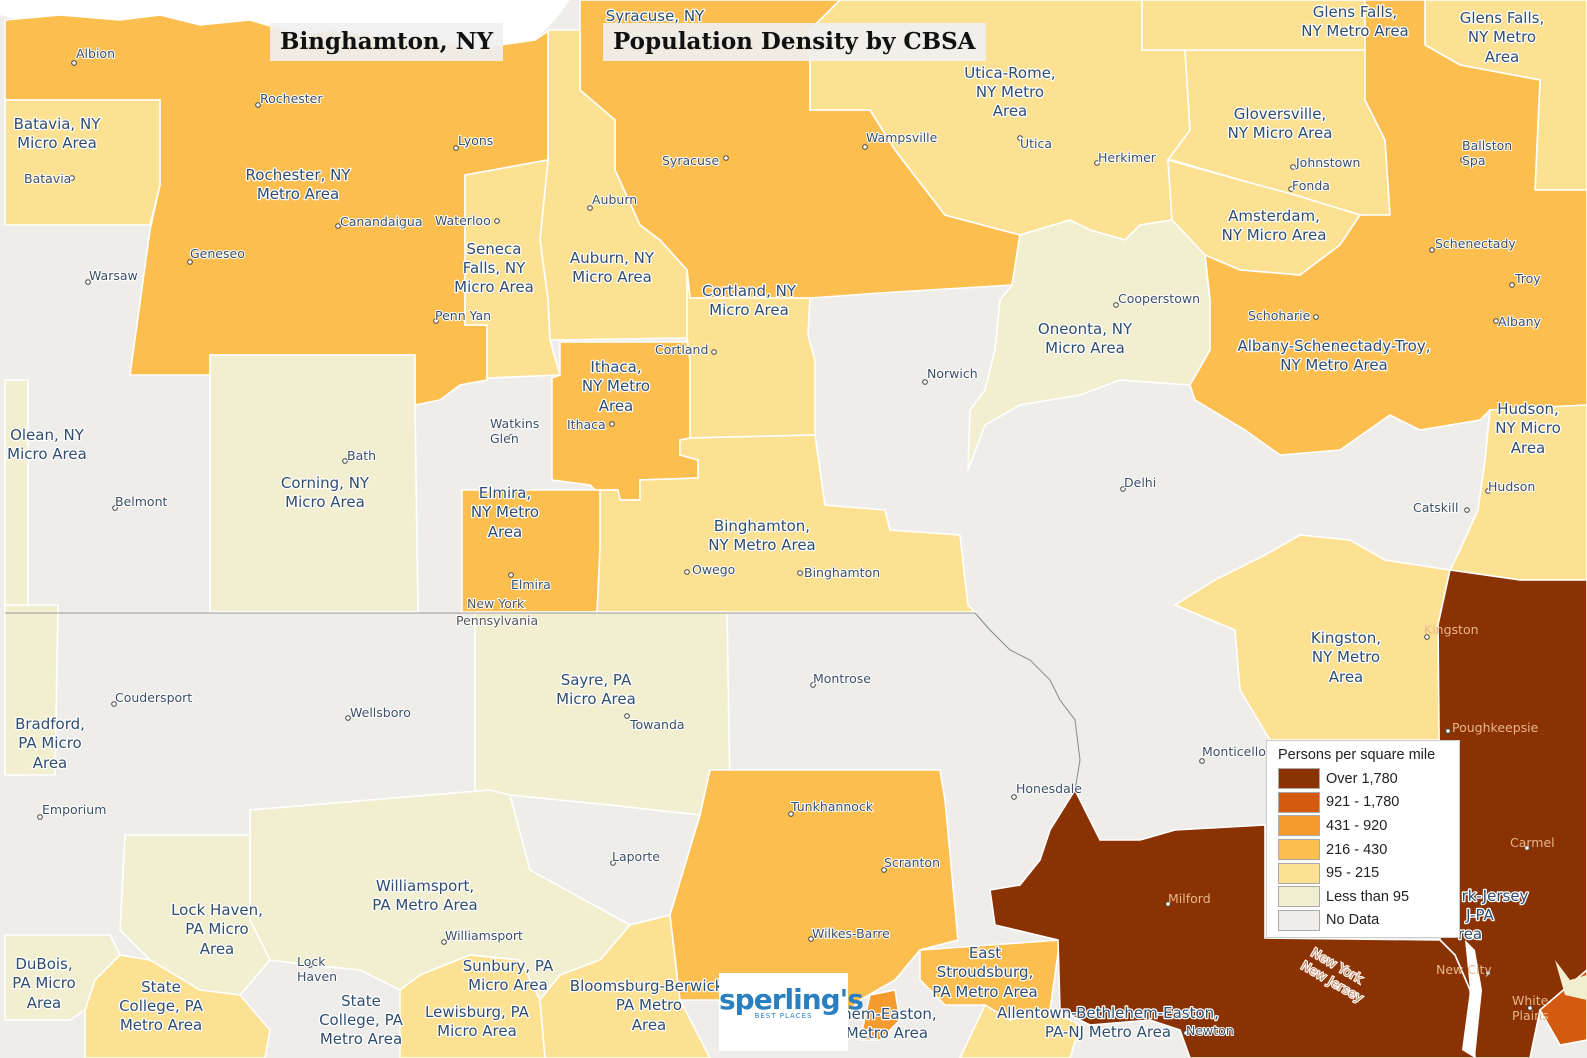 The width and height of the screenshot is (1587, 1058). Describe the element at coordinates (832, 806) in the screenshot. I see `place-label-tunkhannock: Tunkhannock` at that location.